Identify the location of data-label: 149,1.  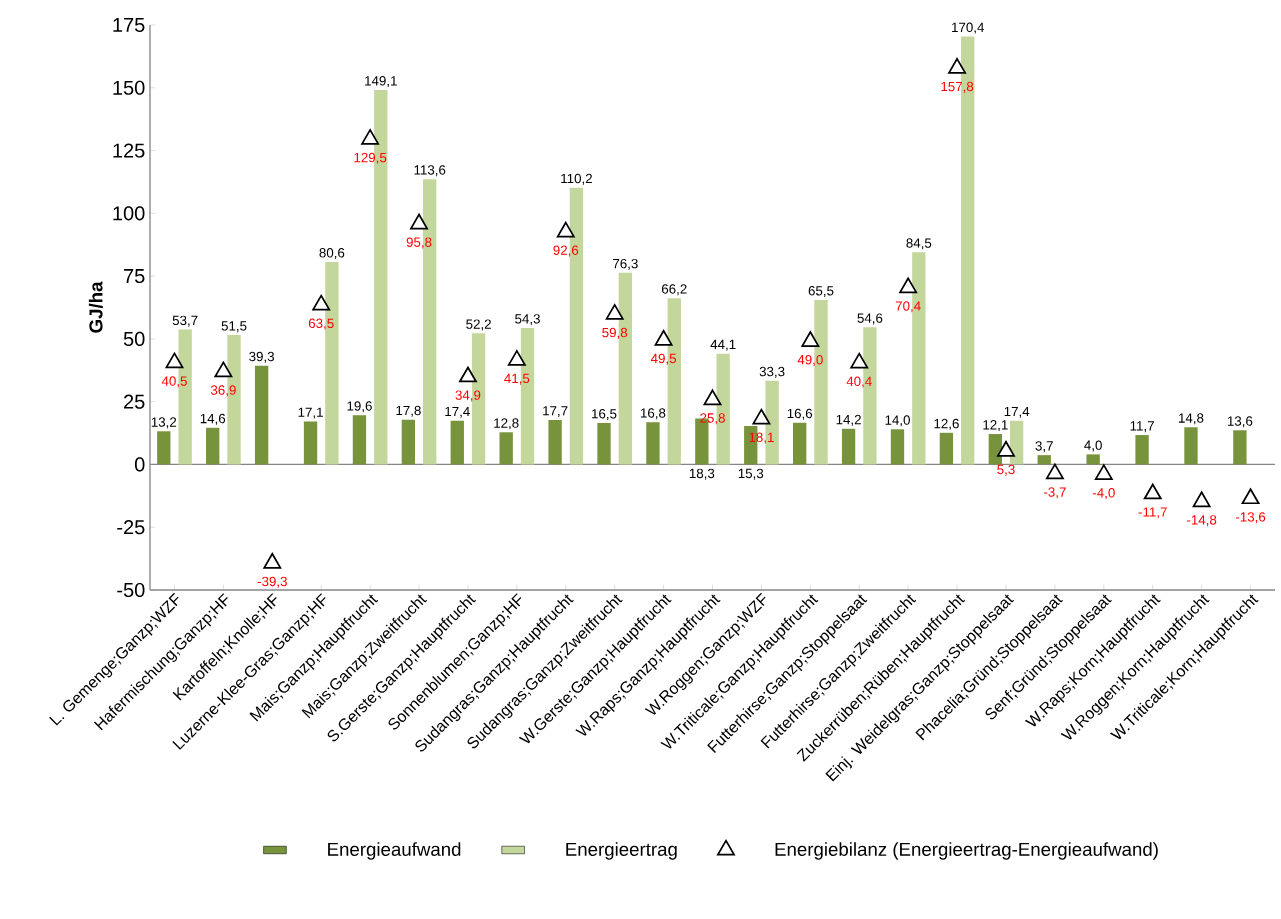
(381, 82).